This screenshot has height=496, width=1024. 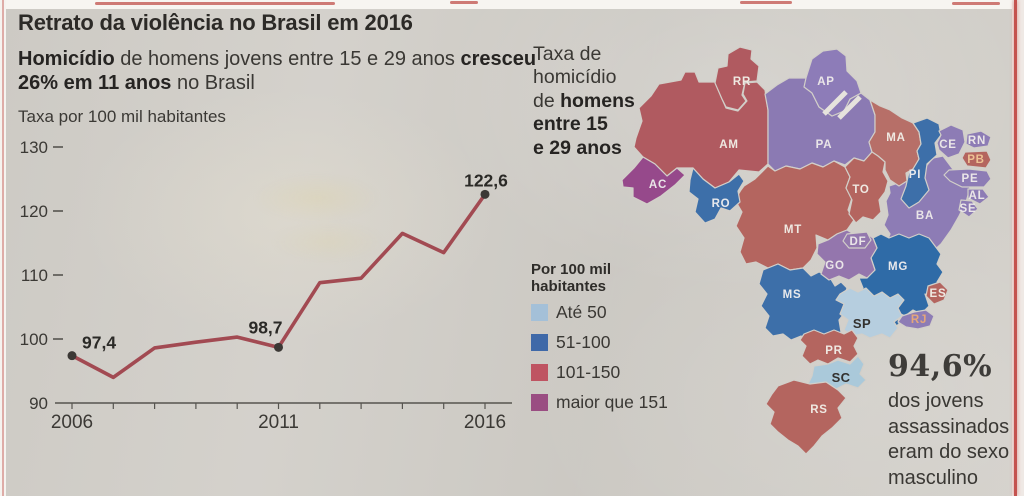 I want to click on data-label-2006: 97,4, so click(x=99, y=343).